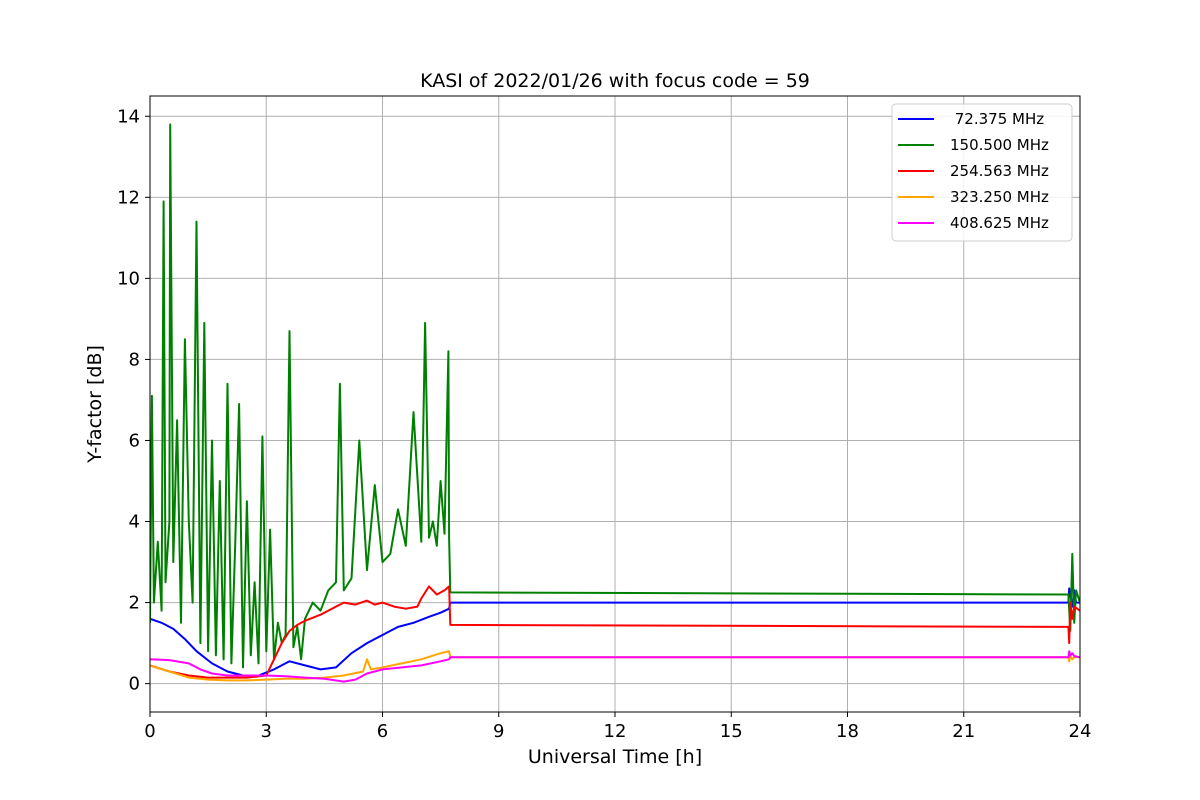  Describe the element at coordinates (999, 223) in the screenshot. I see `legend-label-4: 408.625 MHz` at that location.